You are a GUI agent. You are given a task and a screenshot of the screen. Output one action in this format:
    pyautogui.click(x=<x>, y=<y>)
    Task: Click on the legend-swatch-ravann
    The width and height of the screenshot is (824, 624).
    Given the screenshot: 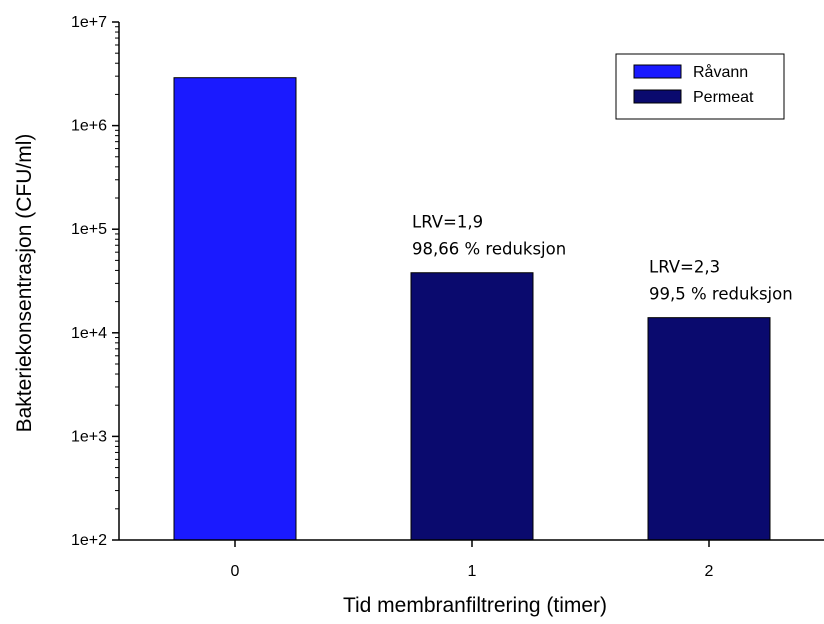 What is the action you would take?
    pyautogui.click(x=657, y=71)
    